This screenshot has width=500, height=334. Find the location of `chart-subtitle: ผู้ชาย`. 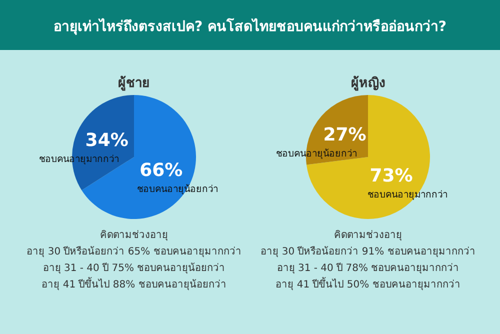

chart-subtitle: ผู้ชาย is located at coordinates (134, 83).